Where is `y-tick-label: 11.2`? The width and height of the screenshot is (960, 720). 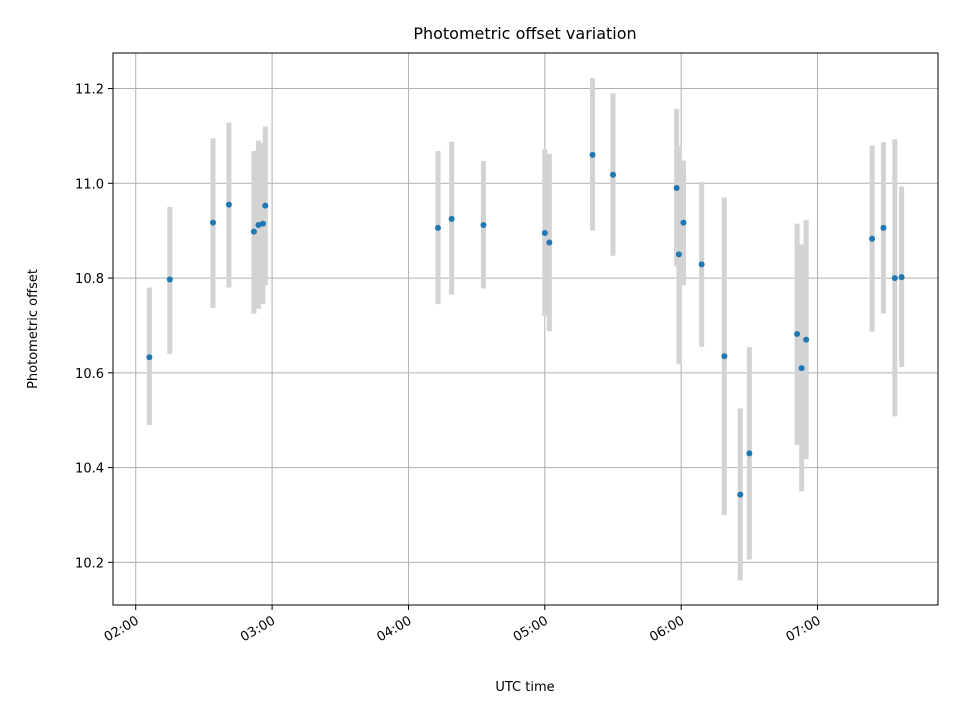 y-tick-label: 11.2 is located at coordinates (89, 90).